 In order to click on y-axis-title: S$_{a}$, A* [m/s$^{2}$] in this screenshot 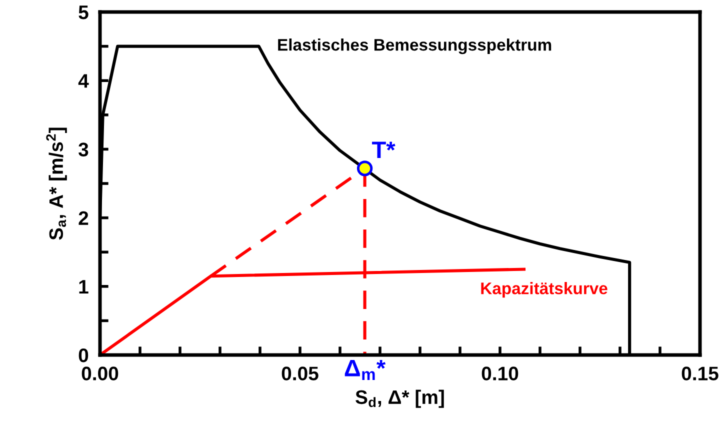, I will do `click(56, 184)`.